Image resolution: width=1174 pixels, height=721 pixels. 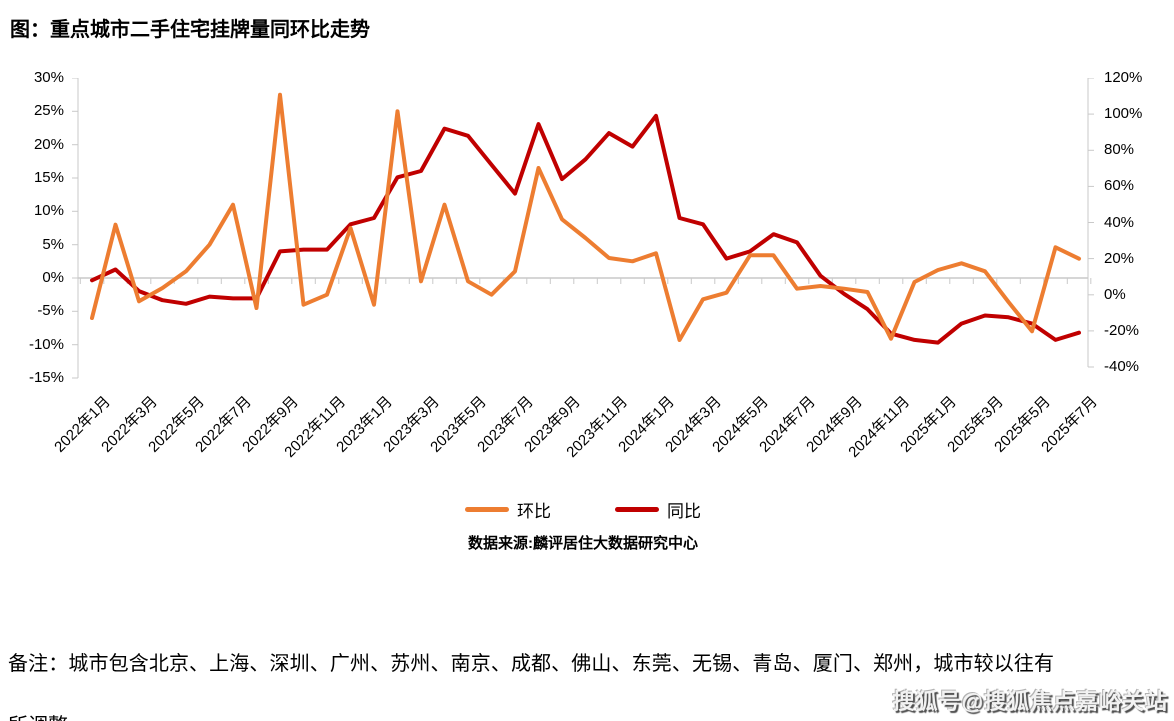 I want to click on legend: 环比 同比, so click(x=583, y=509).